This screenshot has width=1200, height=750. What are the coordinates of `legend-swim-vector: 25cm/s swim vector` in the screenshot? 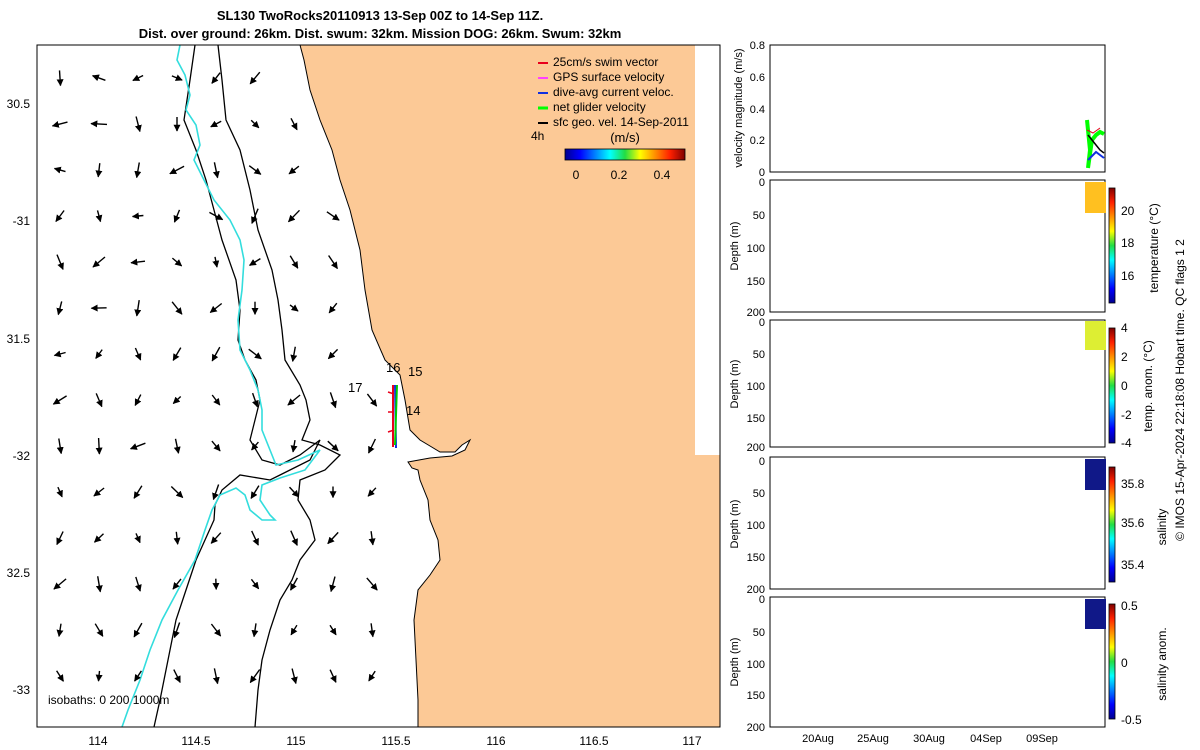 It's located at (605, 62).